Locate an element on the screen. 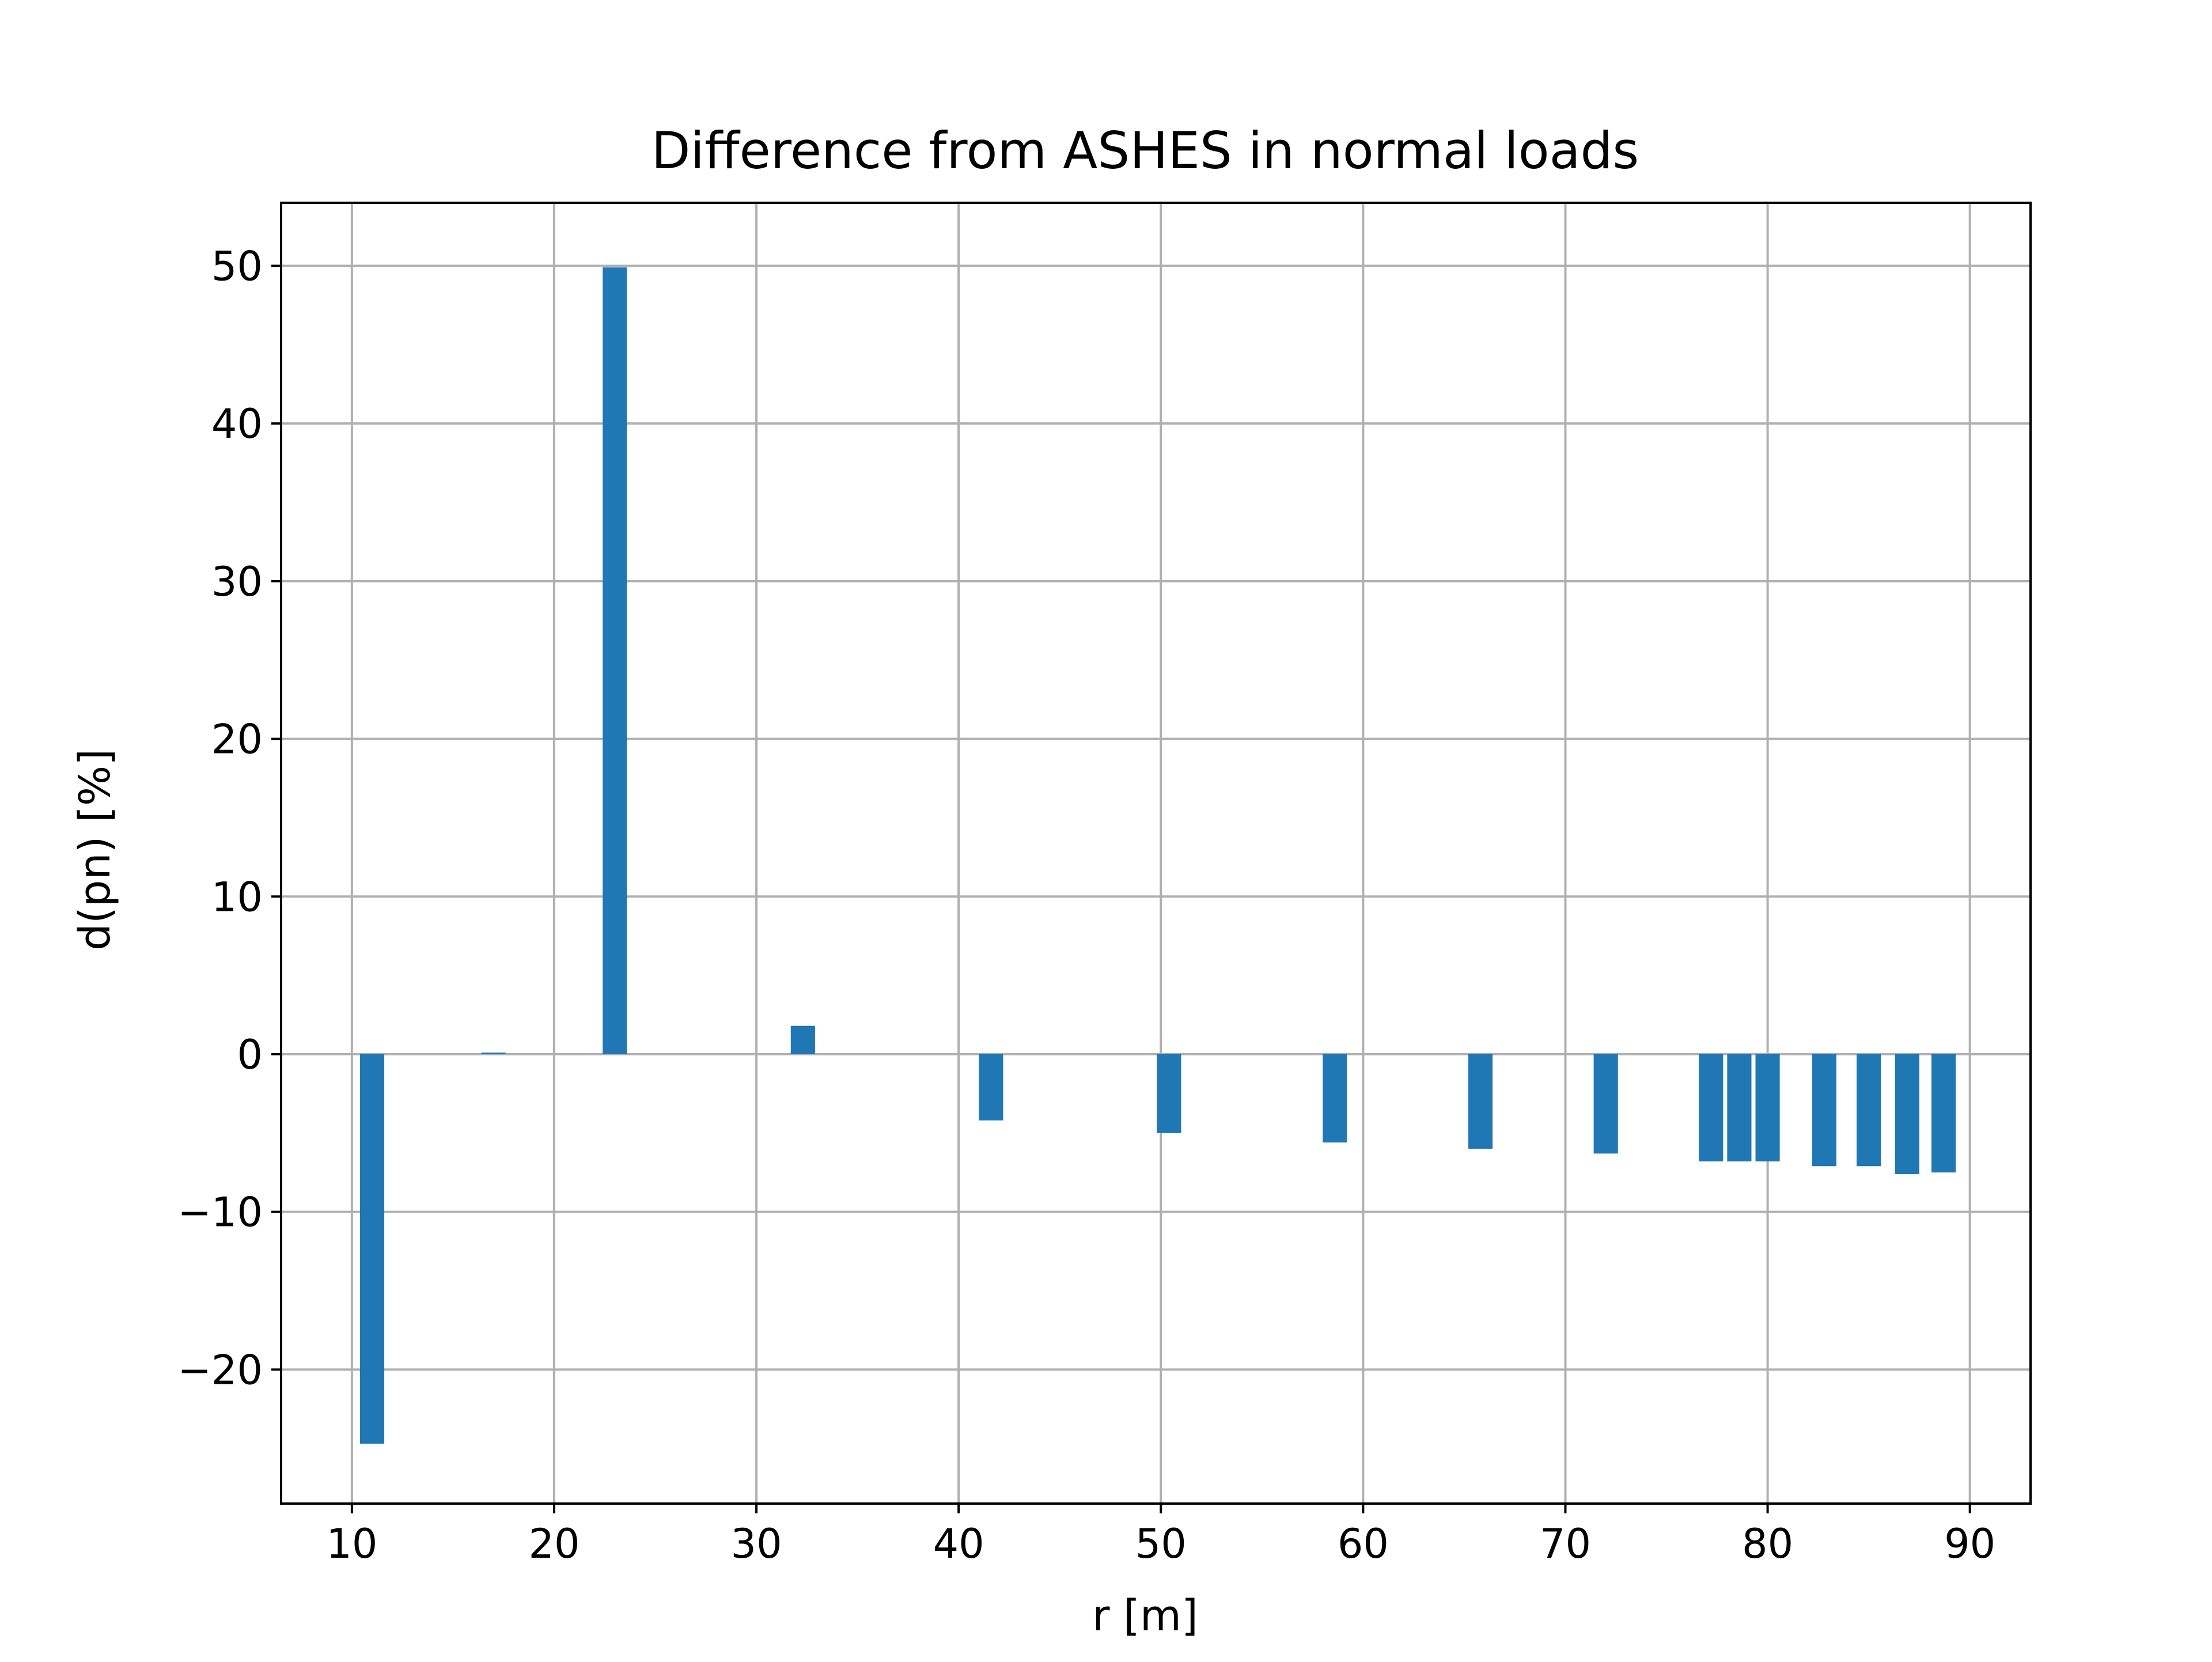 The image size is (2212, 1662). y-tick-label: 10 is located at coordinates (237, 897).